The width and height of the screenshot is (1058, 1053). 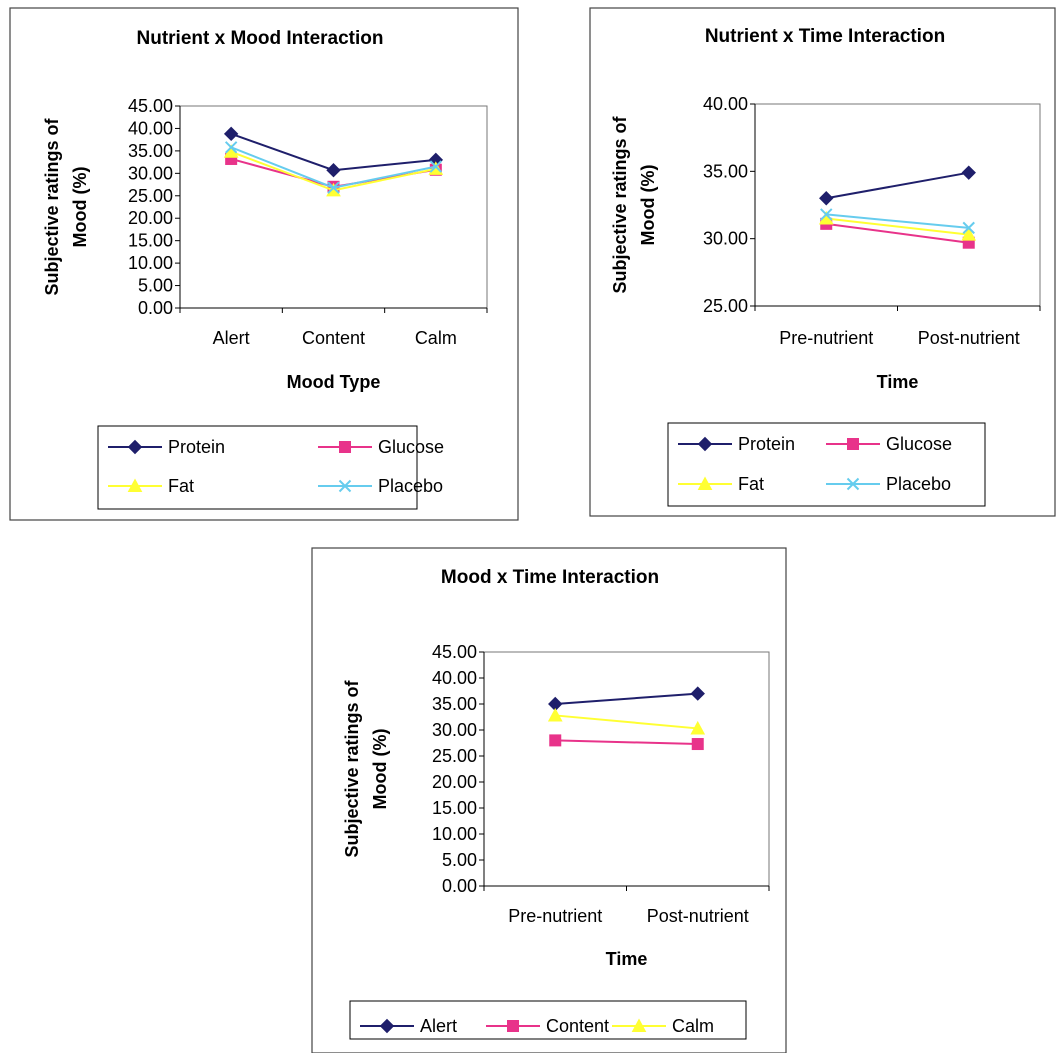 I want to click on series-line-glucose, so click(x=897, y=233).